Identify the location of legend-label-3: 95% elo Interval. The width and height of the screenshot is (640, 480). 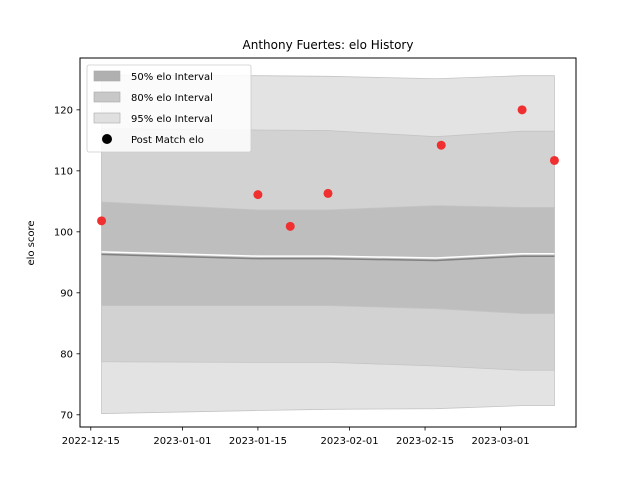
(172, 119).